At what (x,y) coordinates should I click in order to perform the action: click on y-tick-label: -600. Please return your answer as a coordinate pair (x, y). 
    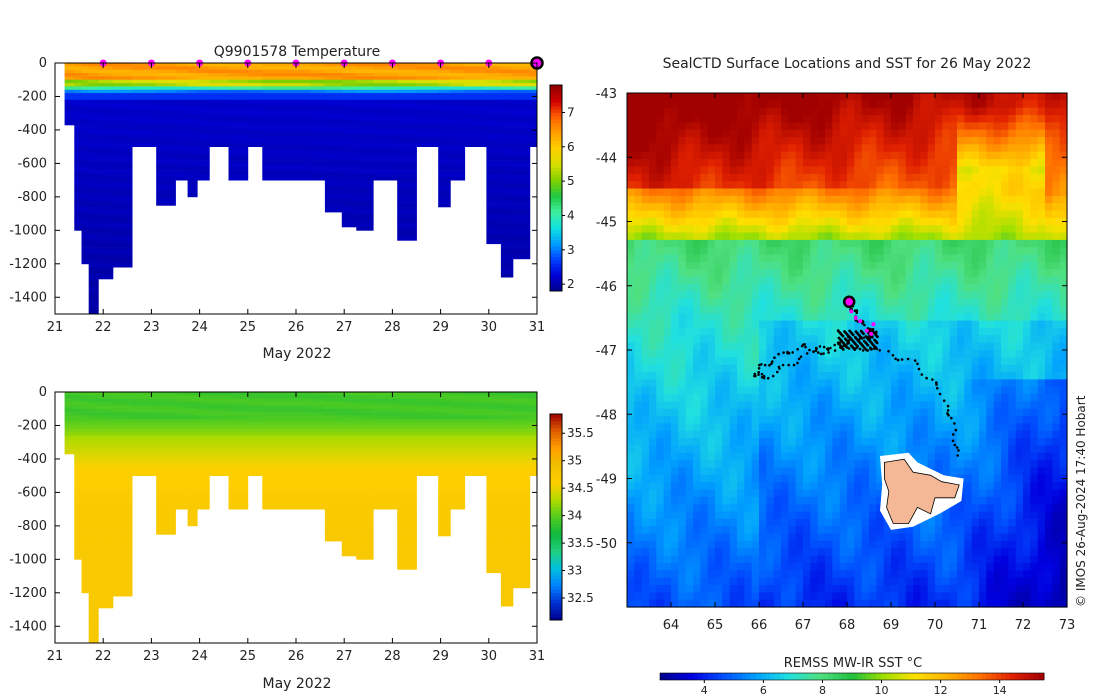
    Looking at the image, I should click on (32, 492).